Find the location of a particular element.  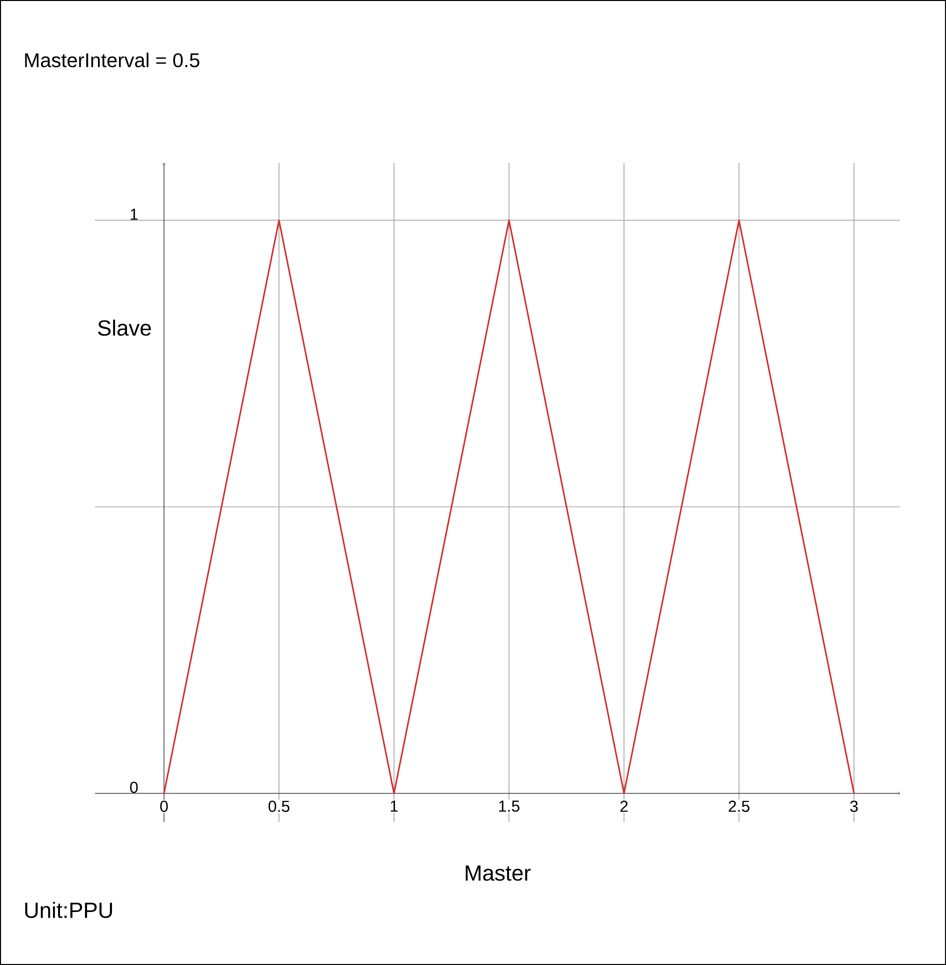

y-axis-title: Slave is located at coordinates (124, 328).